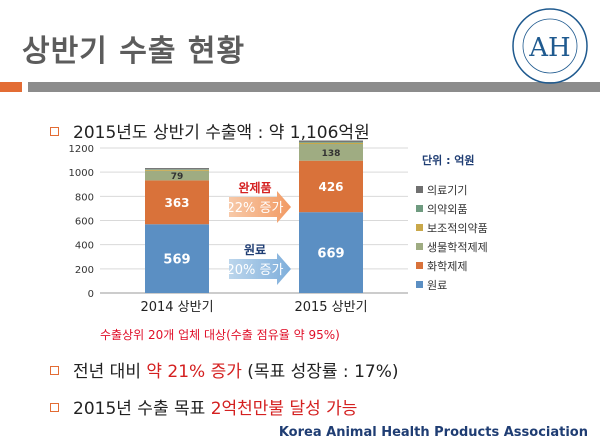 Image resolution: width=600 pixels, height=446 pixels. What do you see at coordinates (81, 173) in the screenshot?
I see `y-tick-label: 1000` at bounding box center [81, 173].